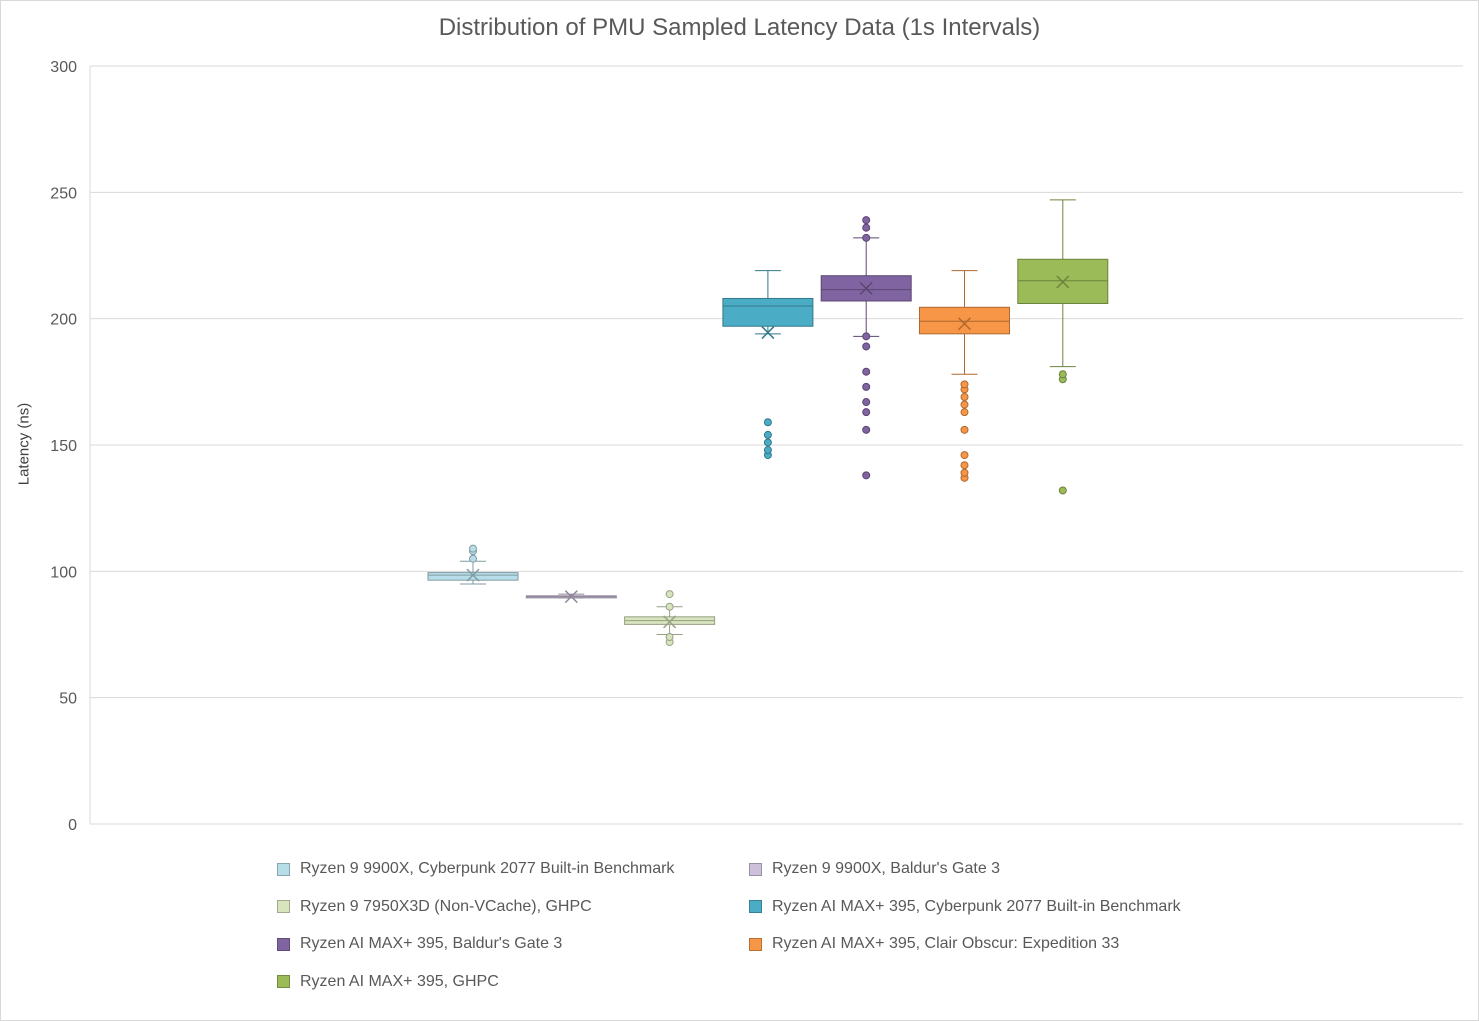 Image resolution: width=1479 pixels, height=1021 pixels. I want to click on y-tick-label: 250, so click(63, 193).